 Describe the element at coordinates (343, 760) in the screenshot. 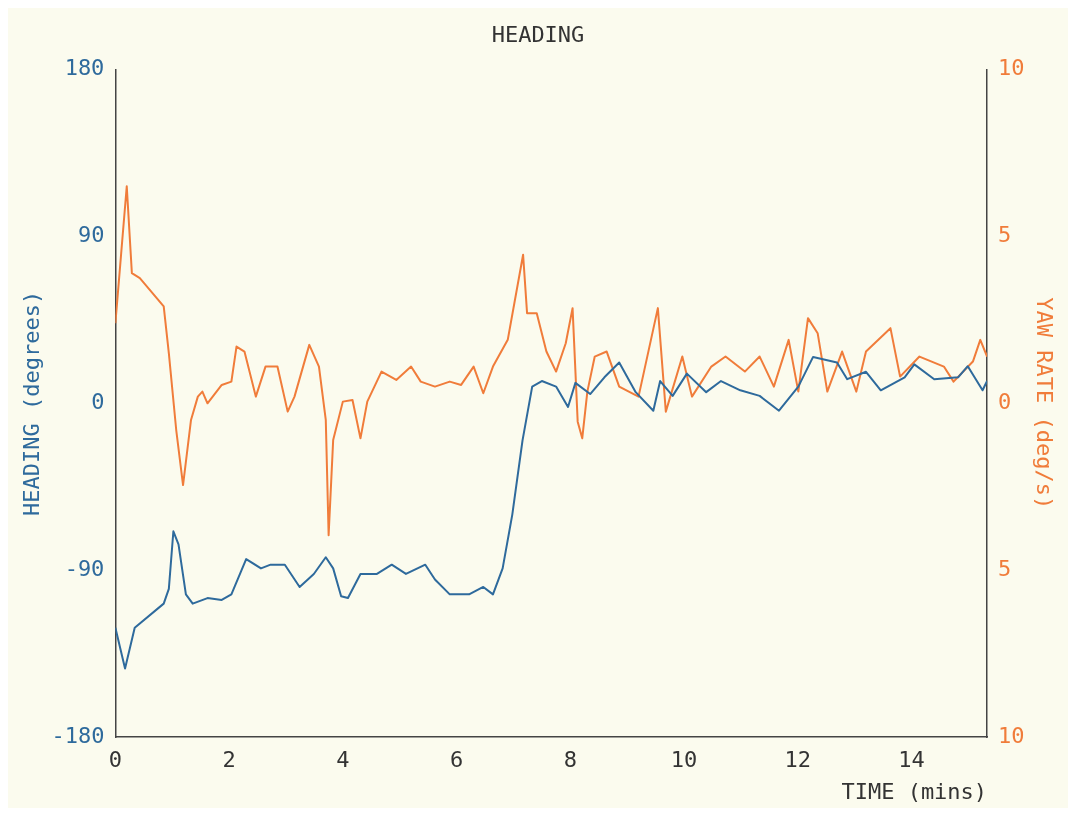

I see `x-tick-label: 4` at that location.